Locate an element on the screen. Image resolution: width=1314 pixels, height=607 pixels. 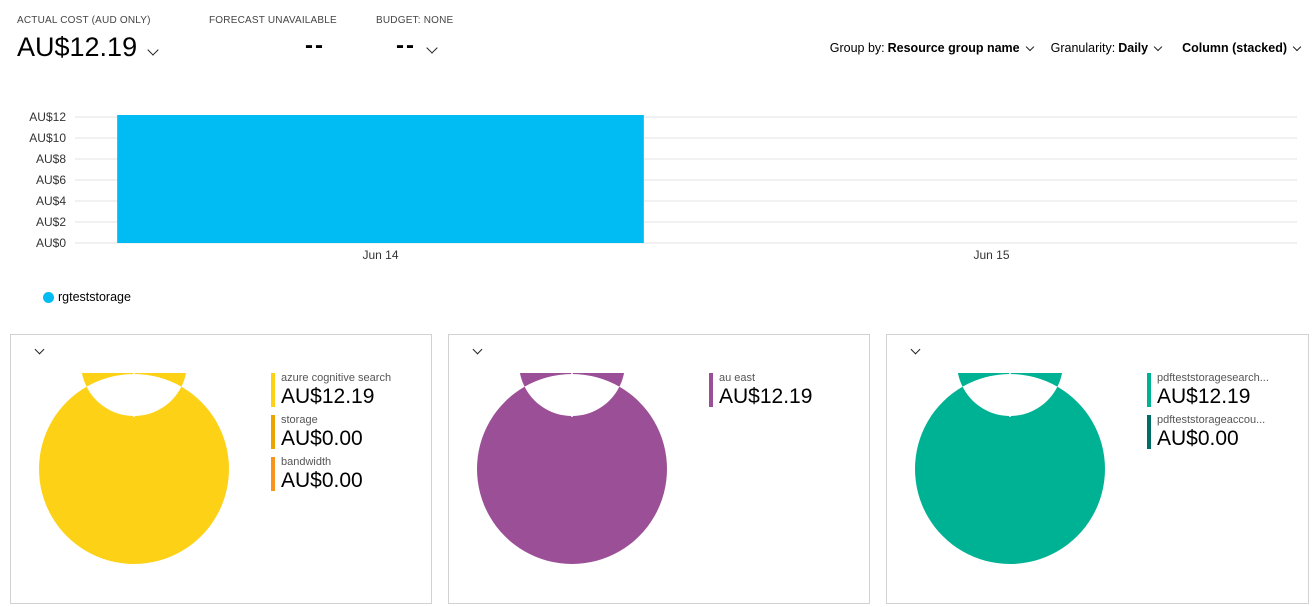
donut-legend: au east AU$12.19 is located at coordinates (760, 393).